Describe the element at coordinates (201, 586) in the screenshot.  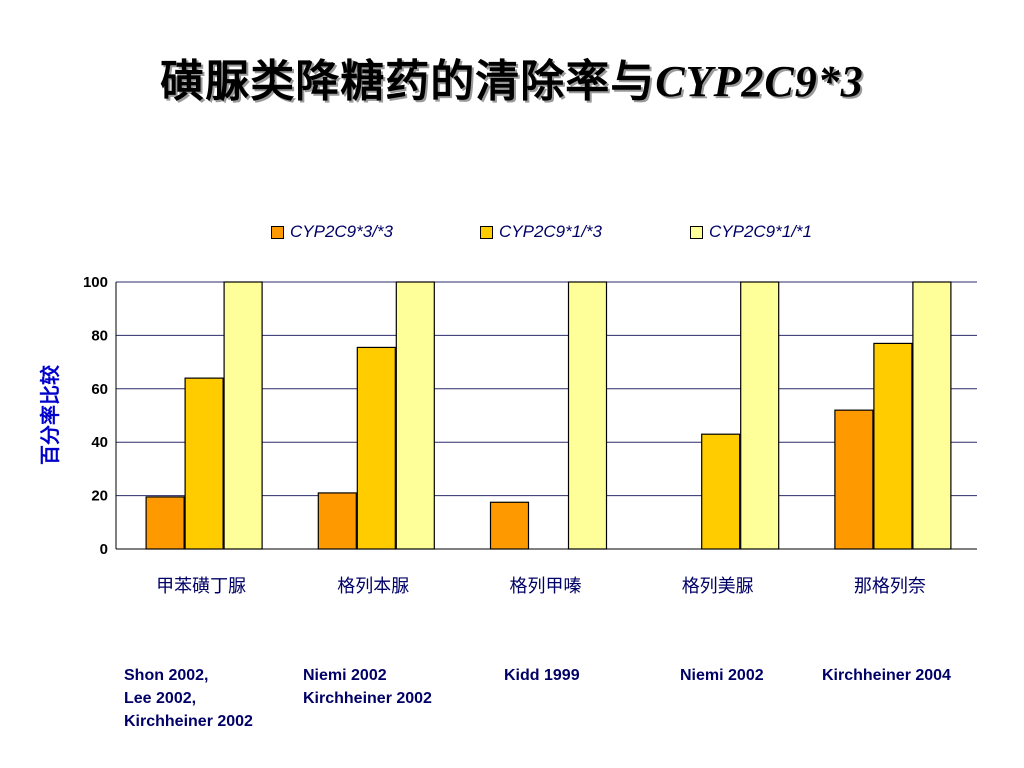
I see `x-category-label: 甲苯磺丁脲` at that location.